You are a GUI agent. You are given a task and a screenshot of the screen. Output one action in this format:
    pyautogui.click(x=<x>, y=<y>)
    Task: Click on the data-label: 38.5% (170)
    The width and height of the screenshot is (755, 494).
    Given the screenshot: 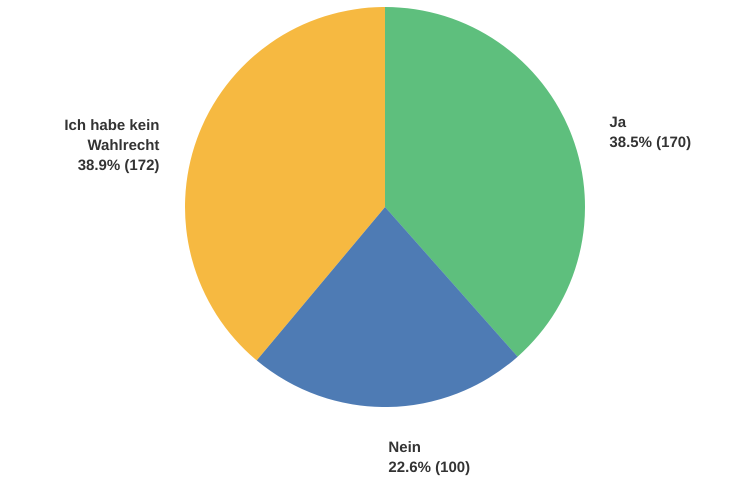 What is the action you would take?
    pyautogui.click(x=650, y=142)
    